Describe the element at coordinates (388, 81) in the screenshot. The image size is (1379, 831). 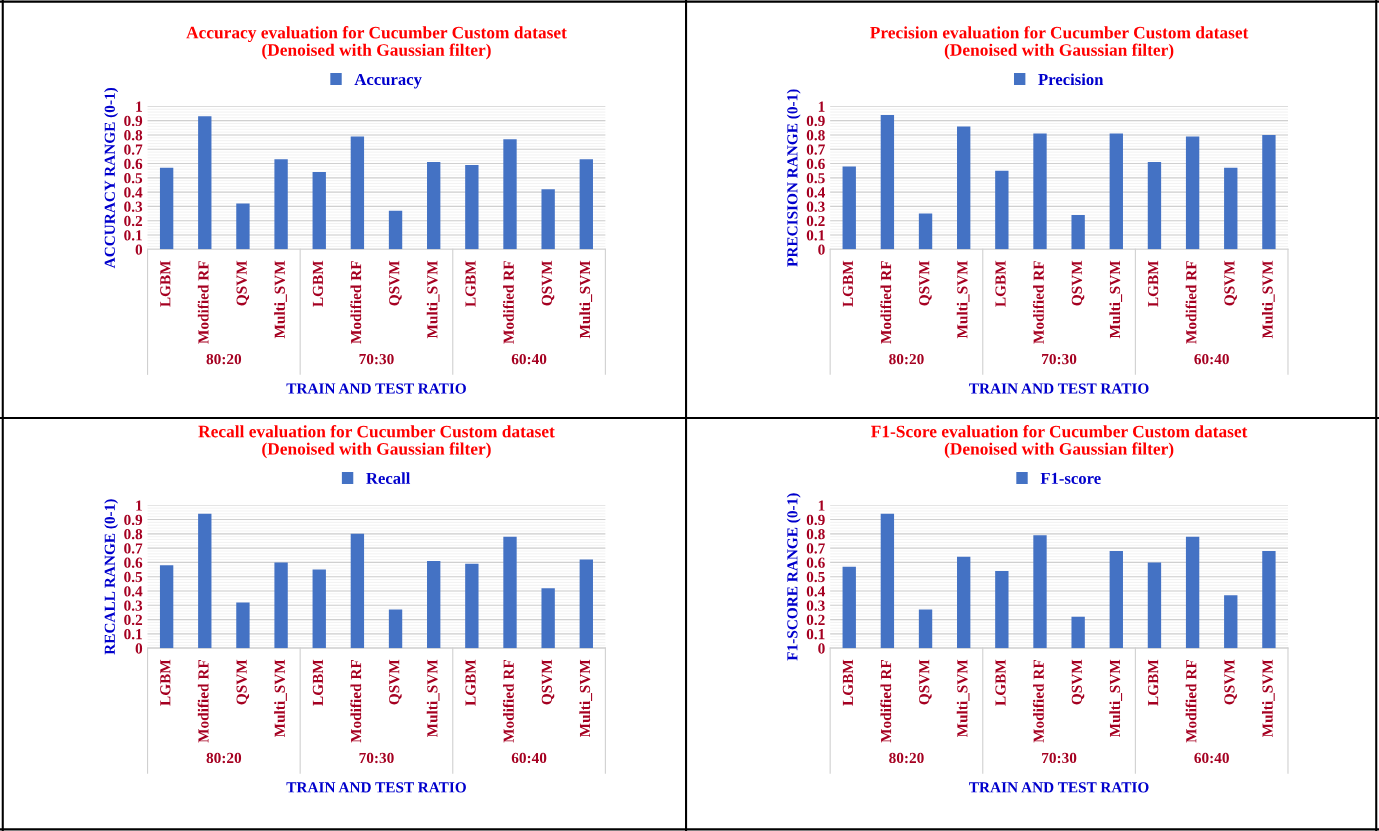
I see `legend-label: Accuracy` at that location.